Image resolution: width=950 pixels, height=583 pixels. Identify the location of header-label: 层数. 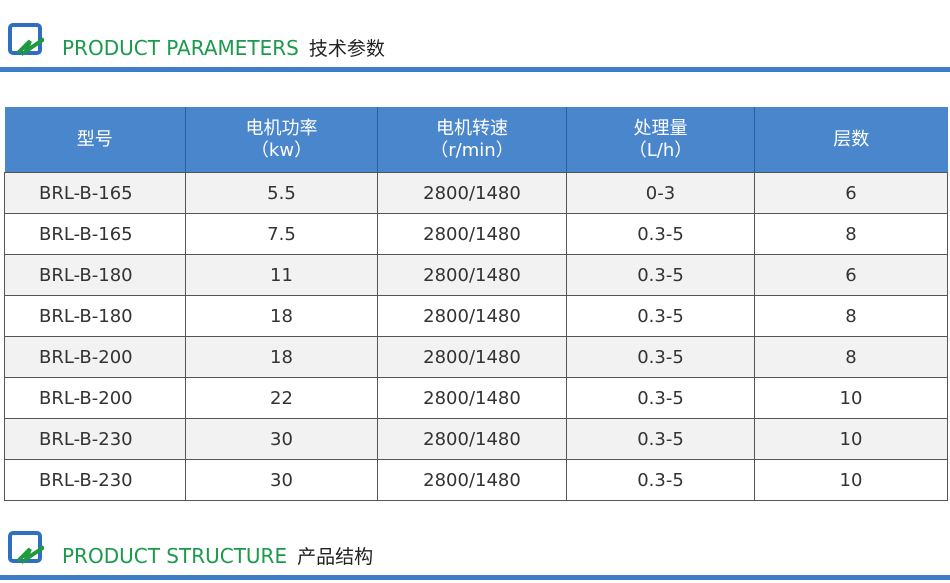
(851, 139).